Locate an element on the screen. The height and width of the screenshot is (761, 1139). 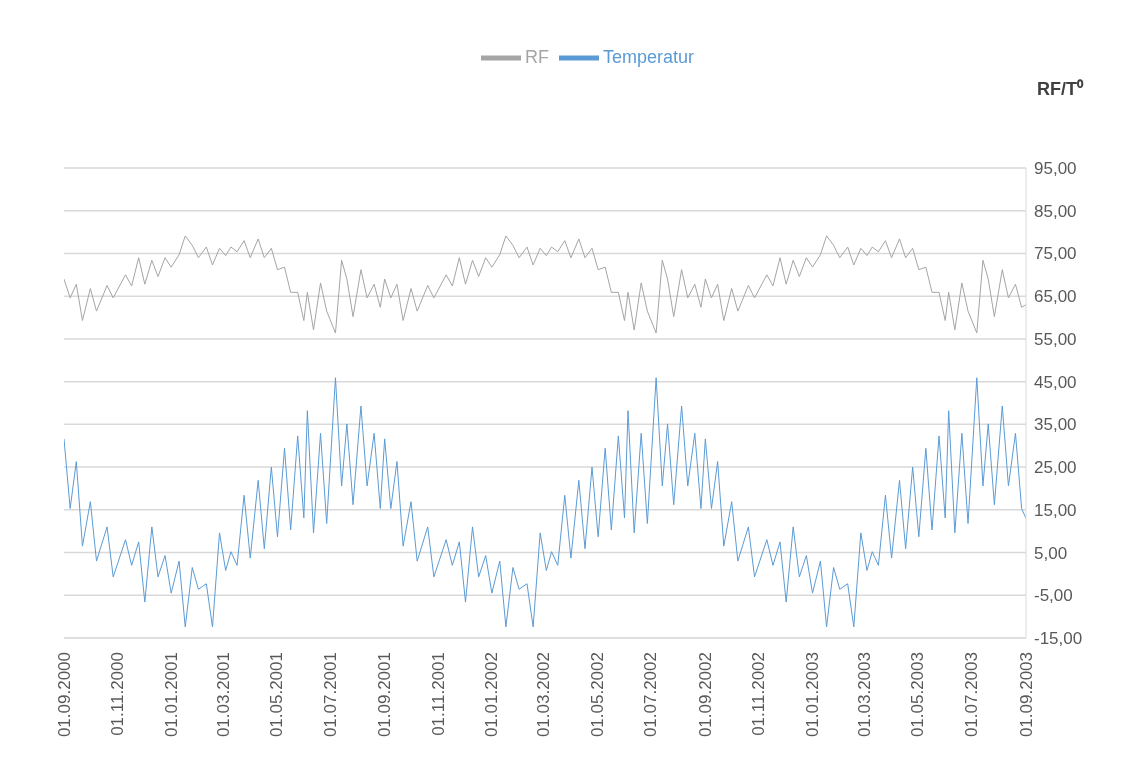
legend-label: RF is located at coordinates (536, 56).